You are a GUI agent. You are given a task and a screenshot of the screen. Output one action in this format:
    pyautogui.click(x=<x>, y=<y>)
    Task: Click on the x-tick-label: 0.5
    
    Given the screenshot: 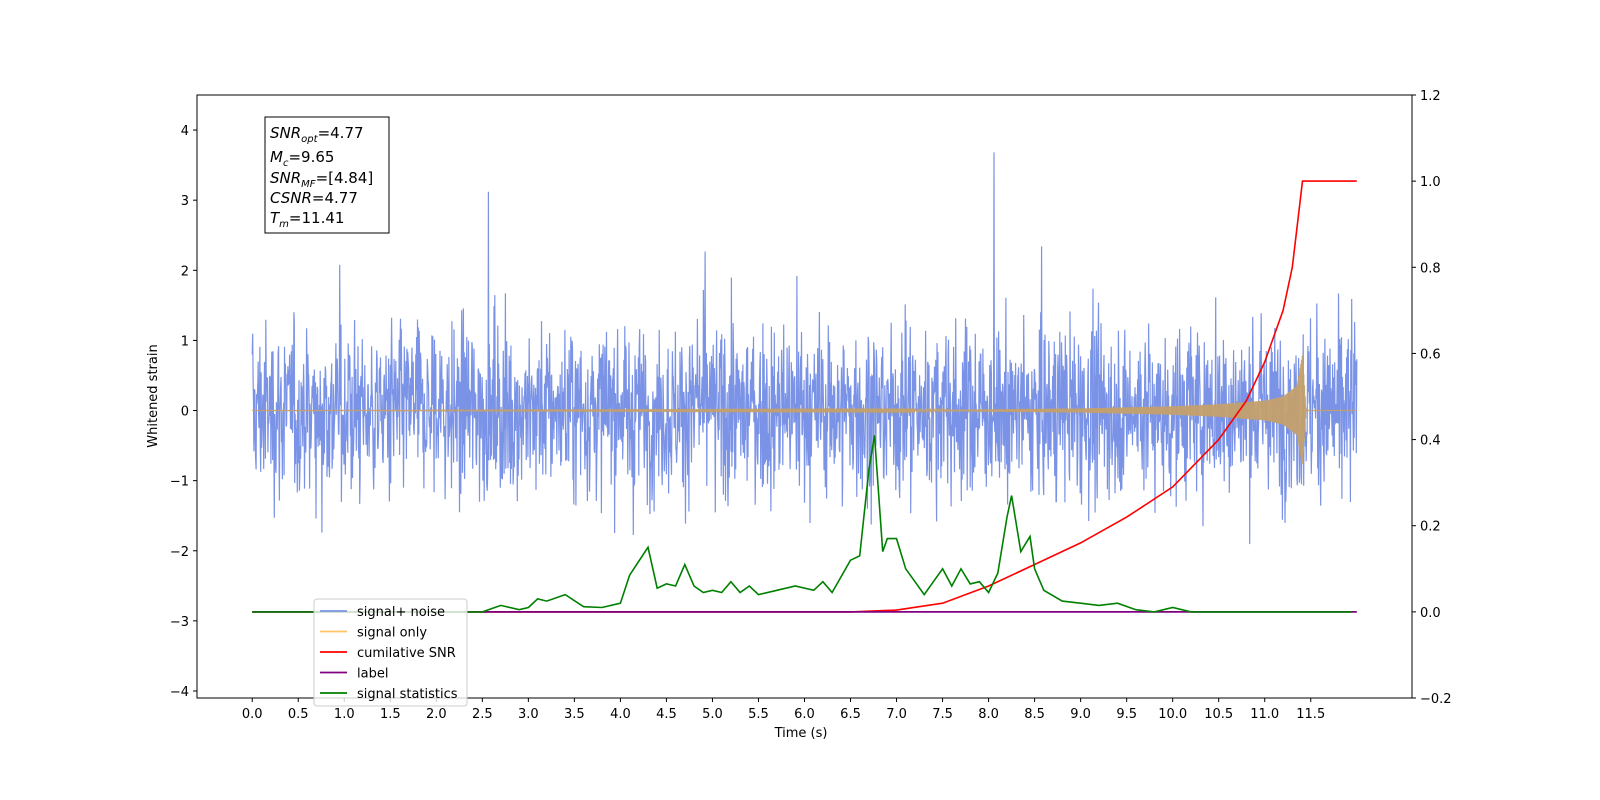 What is the action you would take?
    pyautogui.click(x=298, y=714)
    